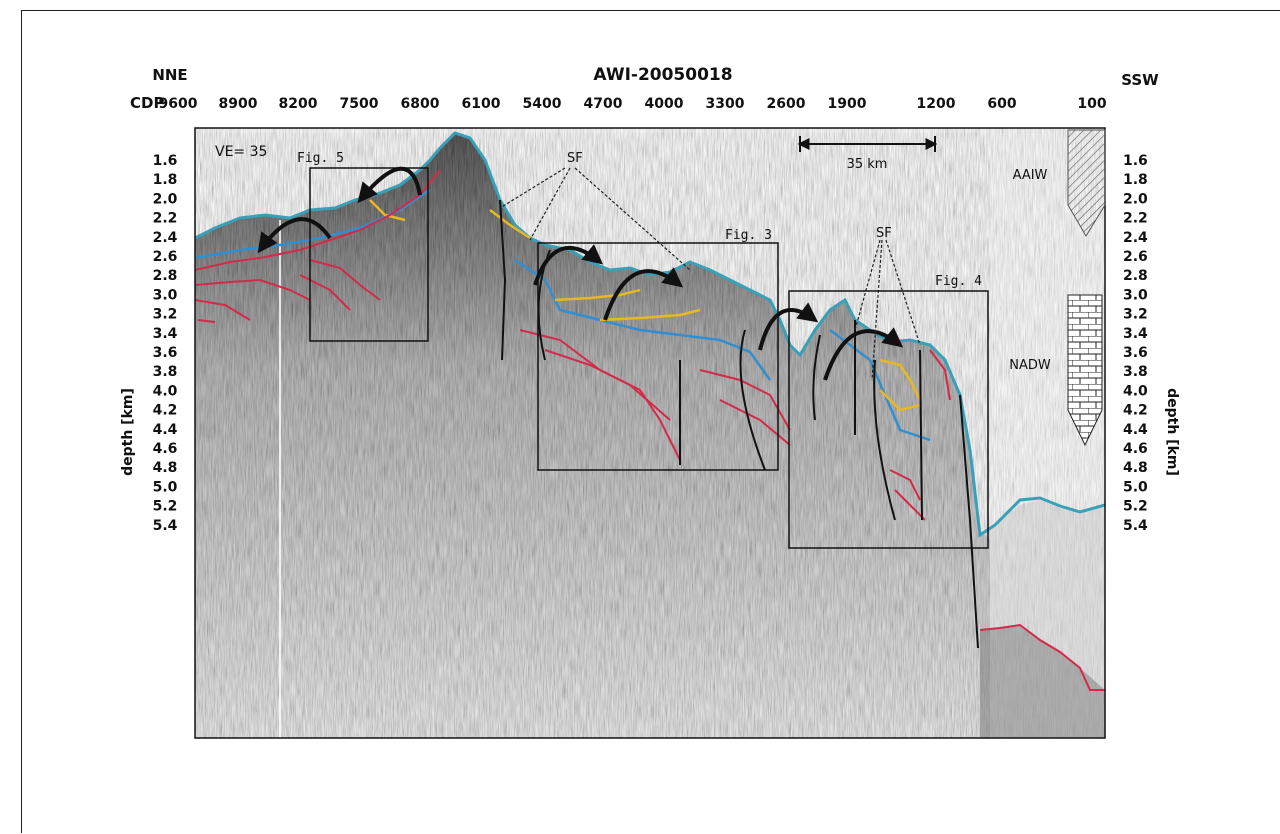 The image size is (1280, 834). Describe the element at coordinates (867, 164) in the screenshot. I see `scale-bar-label: 35 km` at that location.